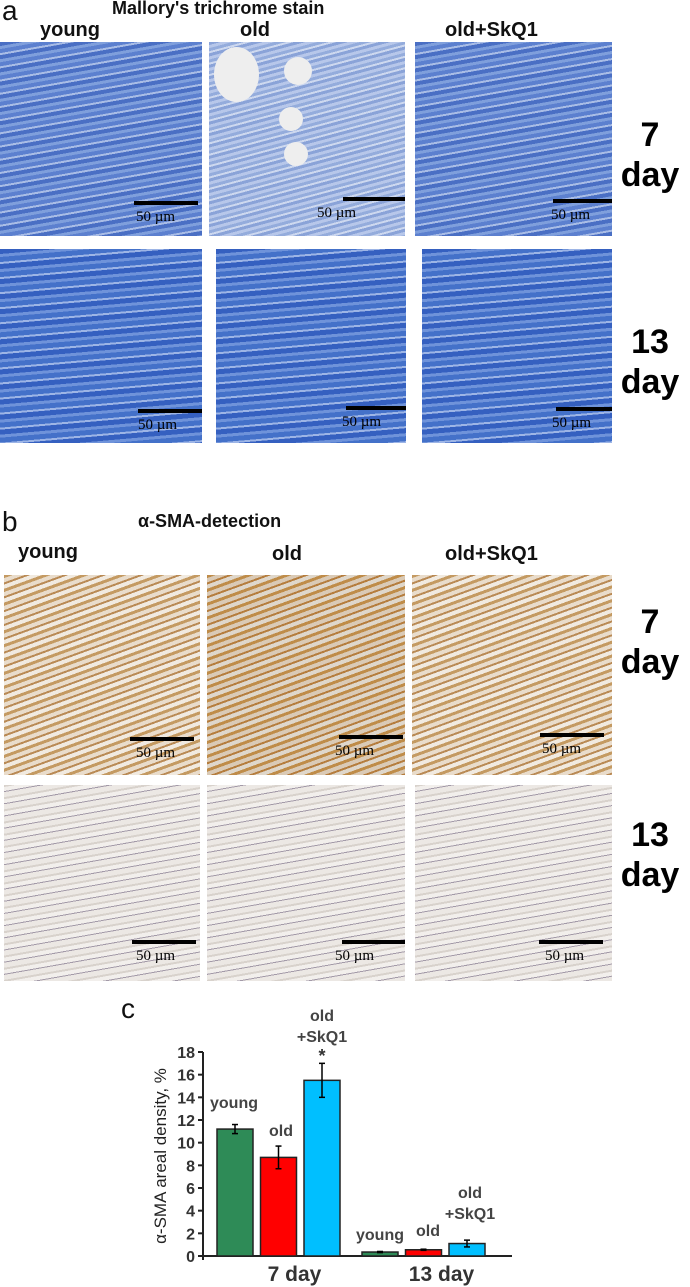 The height and width of the screenshot is (1287, 690). Describe the element at coordinates (235, 1192) in the screenshot. I see `bar-young-7-day` at that location.